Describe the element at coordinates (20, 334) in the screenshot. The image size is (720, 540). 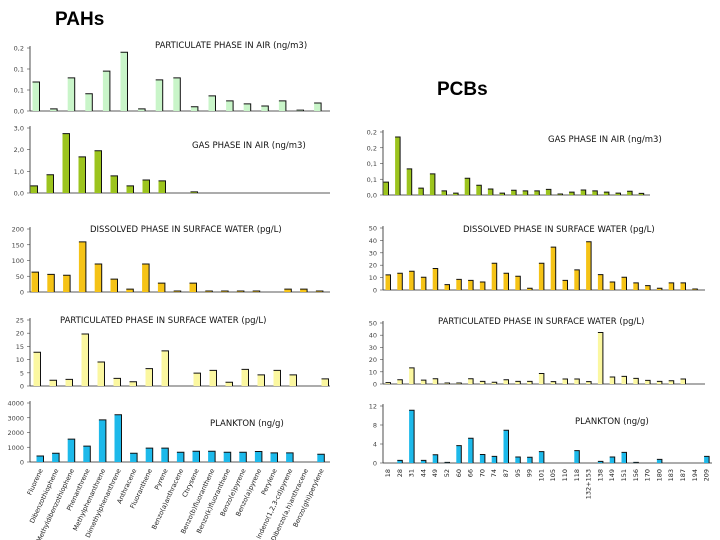
I see `y-tick-label: 20` at that location.